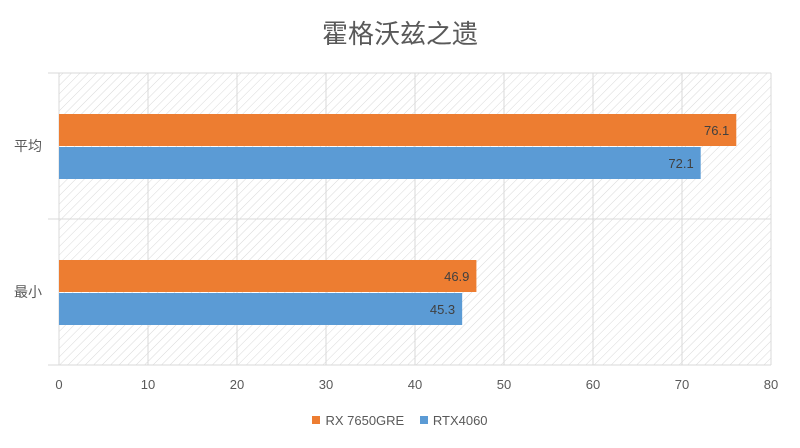 This screenshot has height=448, width=800. Describe the element at coordinates (28, 147) in the screenshot. I see `y-category-label: 平均` at that location.